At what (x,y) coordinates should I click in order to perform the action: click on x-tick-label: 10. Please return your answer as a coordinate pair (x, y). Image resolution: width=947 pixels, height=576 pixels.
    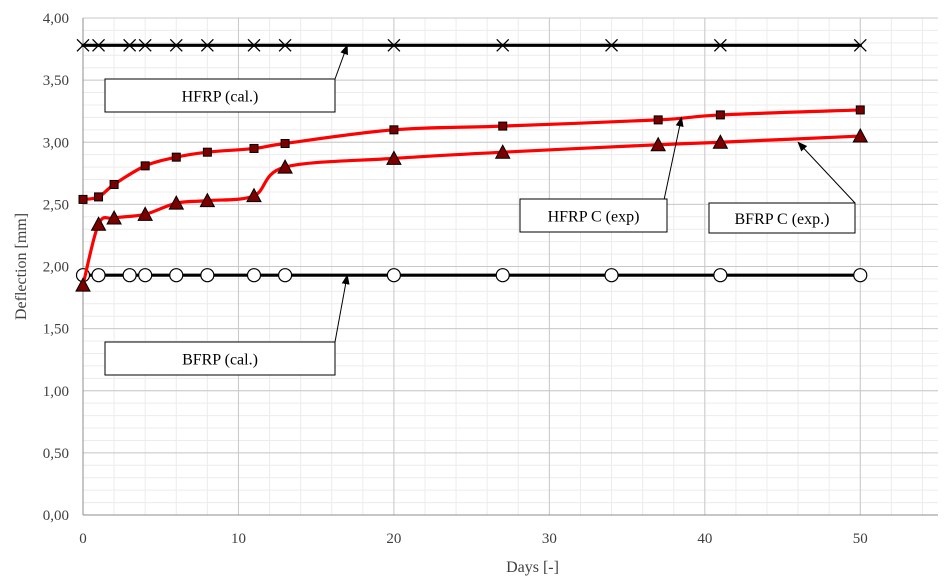
    Looking at the image, I should click on (238, 539).